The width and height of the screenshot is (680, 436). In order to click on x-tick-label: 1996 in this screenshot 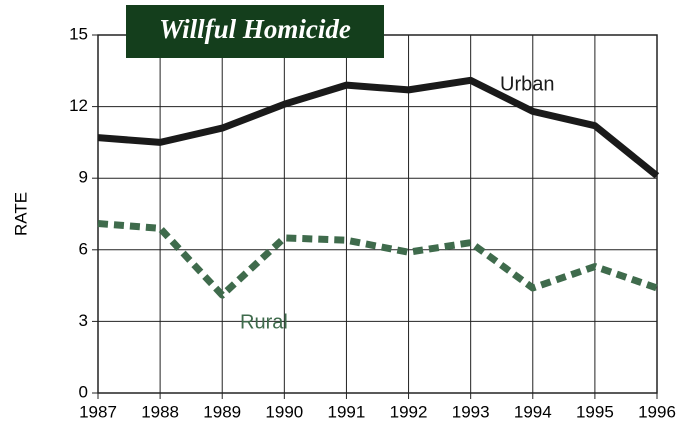, I will do `click(657, 411)`.